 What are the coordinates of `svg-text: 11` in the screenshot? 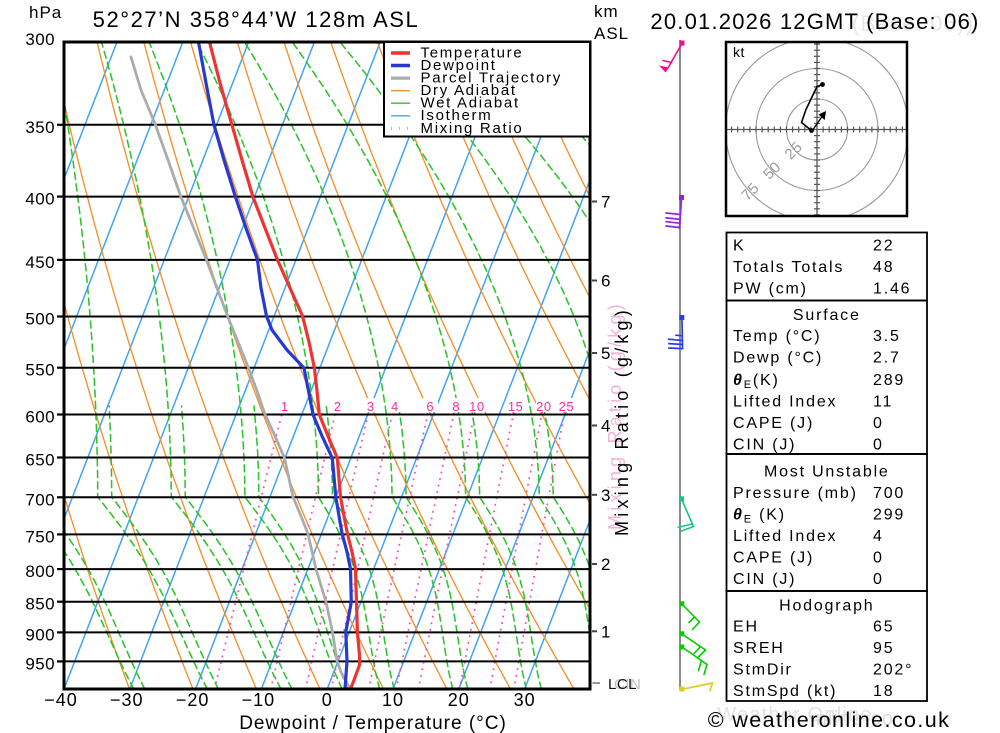 It's located at (883, 402).